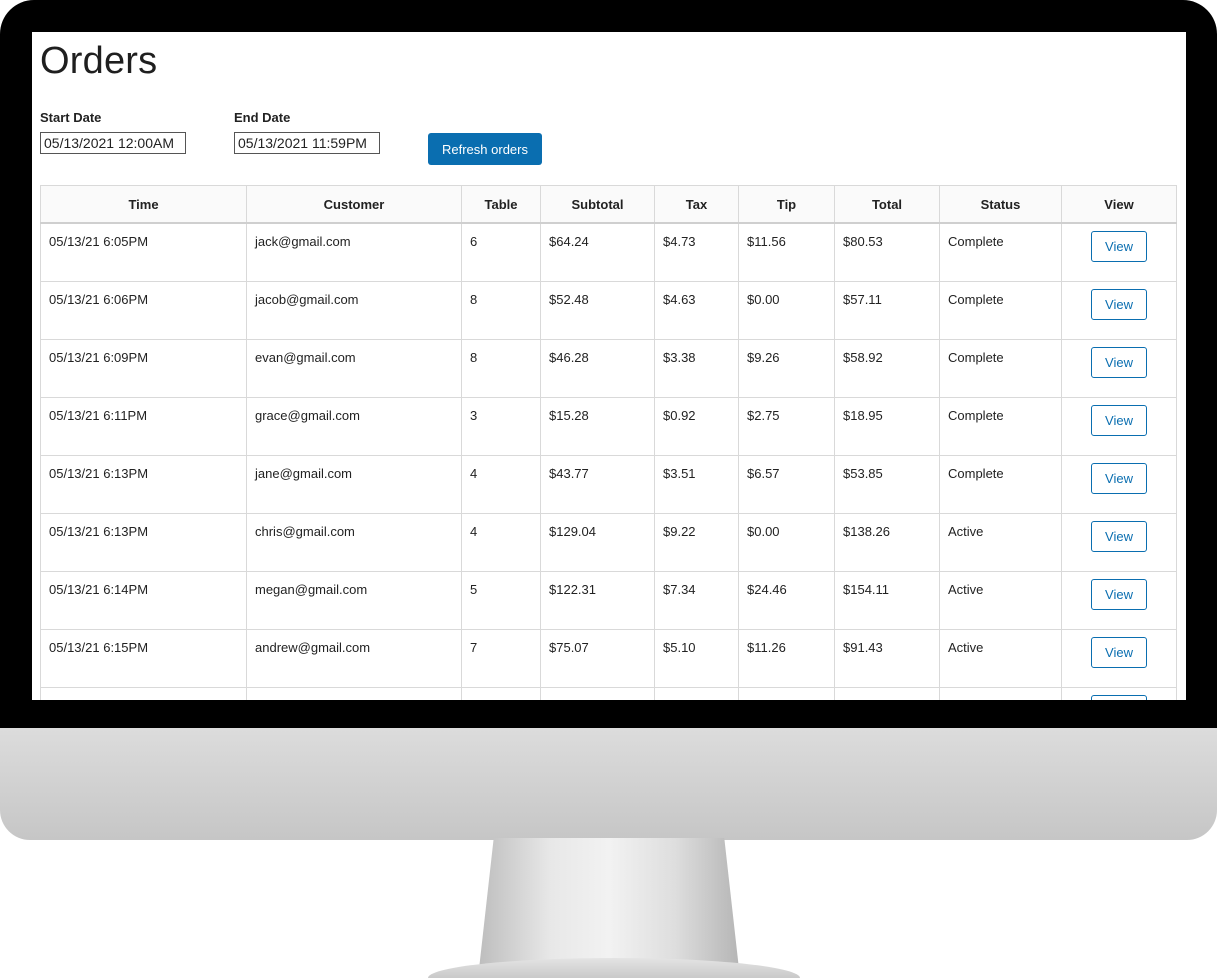 The width and height of the screenshot is (1217, 979). I want to click on column-header-table: Table, so click(501, 204).